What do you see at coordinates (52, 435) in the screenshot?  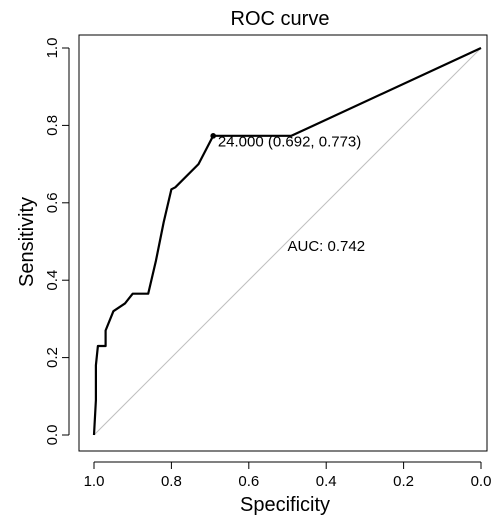 I see `y-tick-label: 0.0` at bounding box center [52, 435].